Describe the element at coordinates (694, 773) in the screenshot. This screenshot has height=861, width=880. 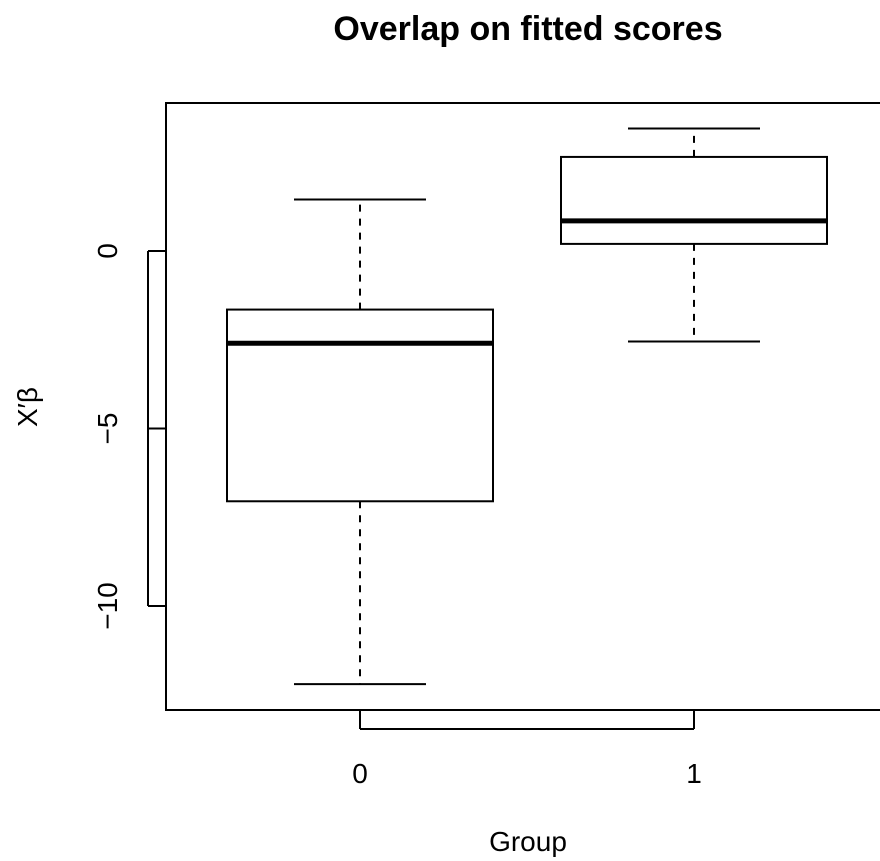
I see `x-tick-label: 1` at that location.